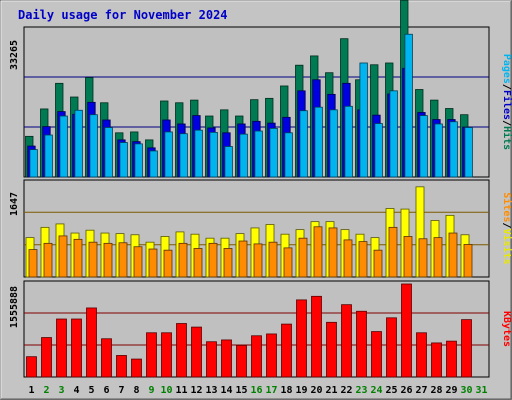  I want to click on x-tick-label: 29, so click(451, 390).